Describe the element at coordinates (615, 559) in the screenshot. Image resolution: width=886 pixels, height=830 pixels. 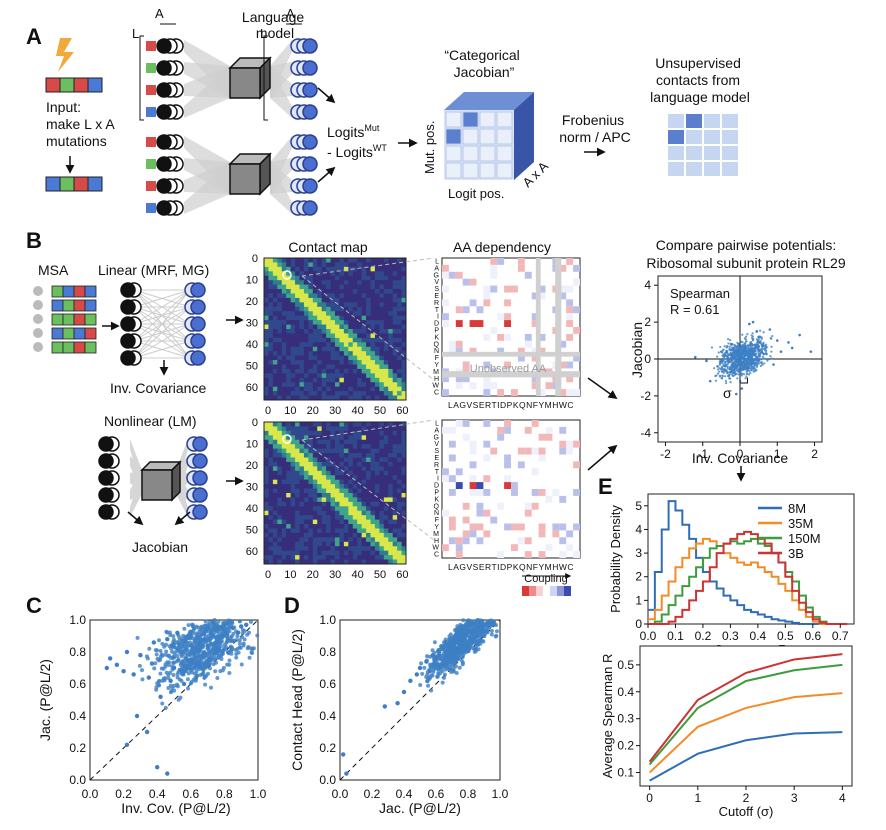
I see `y-axis-label: Probability Density` at that location.